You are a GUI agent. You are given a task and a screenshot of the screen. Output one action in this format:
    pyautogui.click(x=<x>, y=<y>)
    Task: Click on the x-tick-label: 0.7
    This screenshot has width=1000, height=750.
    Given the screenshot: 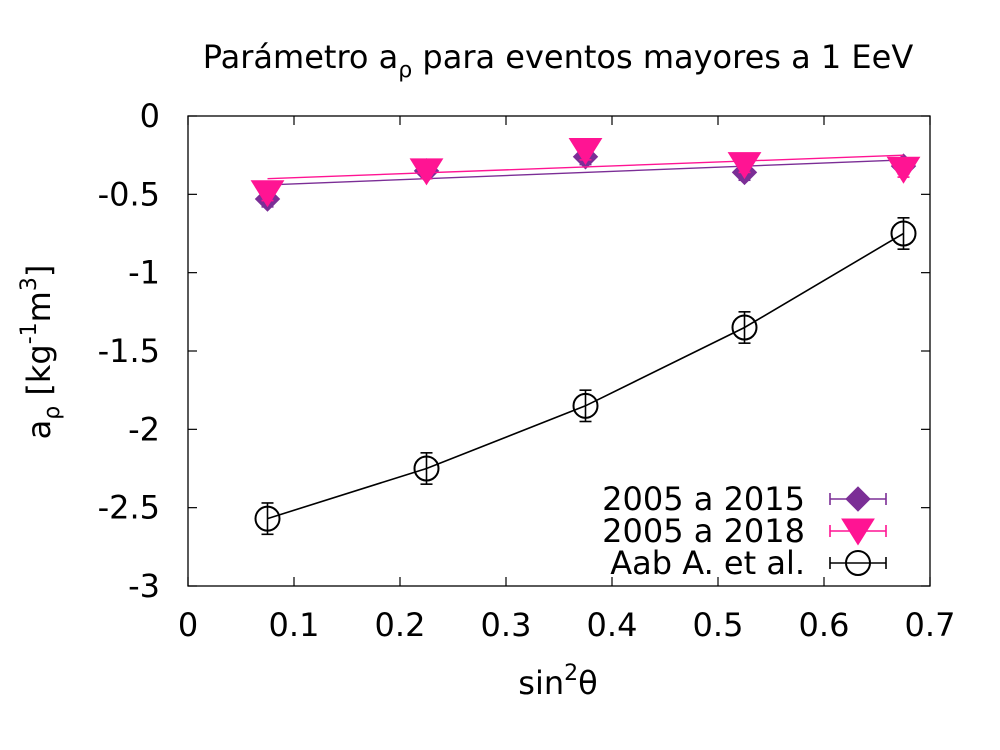 What is the action you would take?
    pyautogui.click(x=930, y=625)
    